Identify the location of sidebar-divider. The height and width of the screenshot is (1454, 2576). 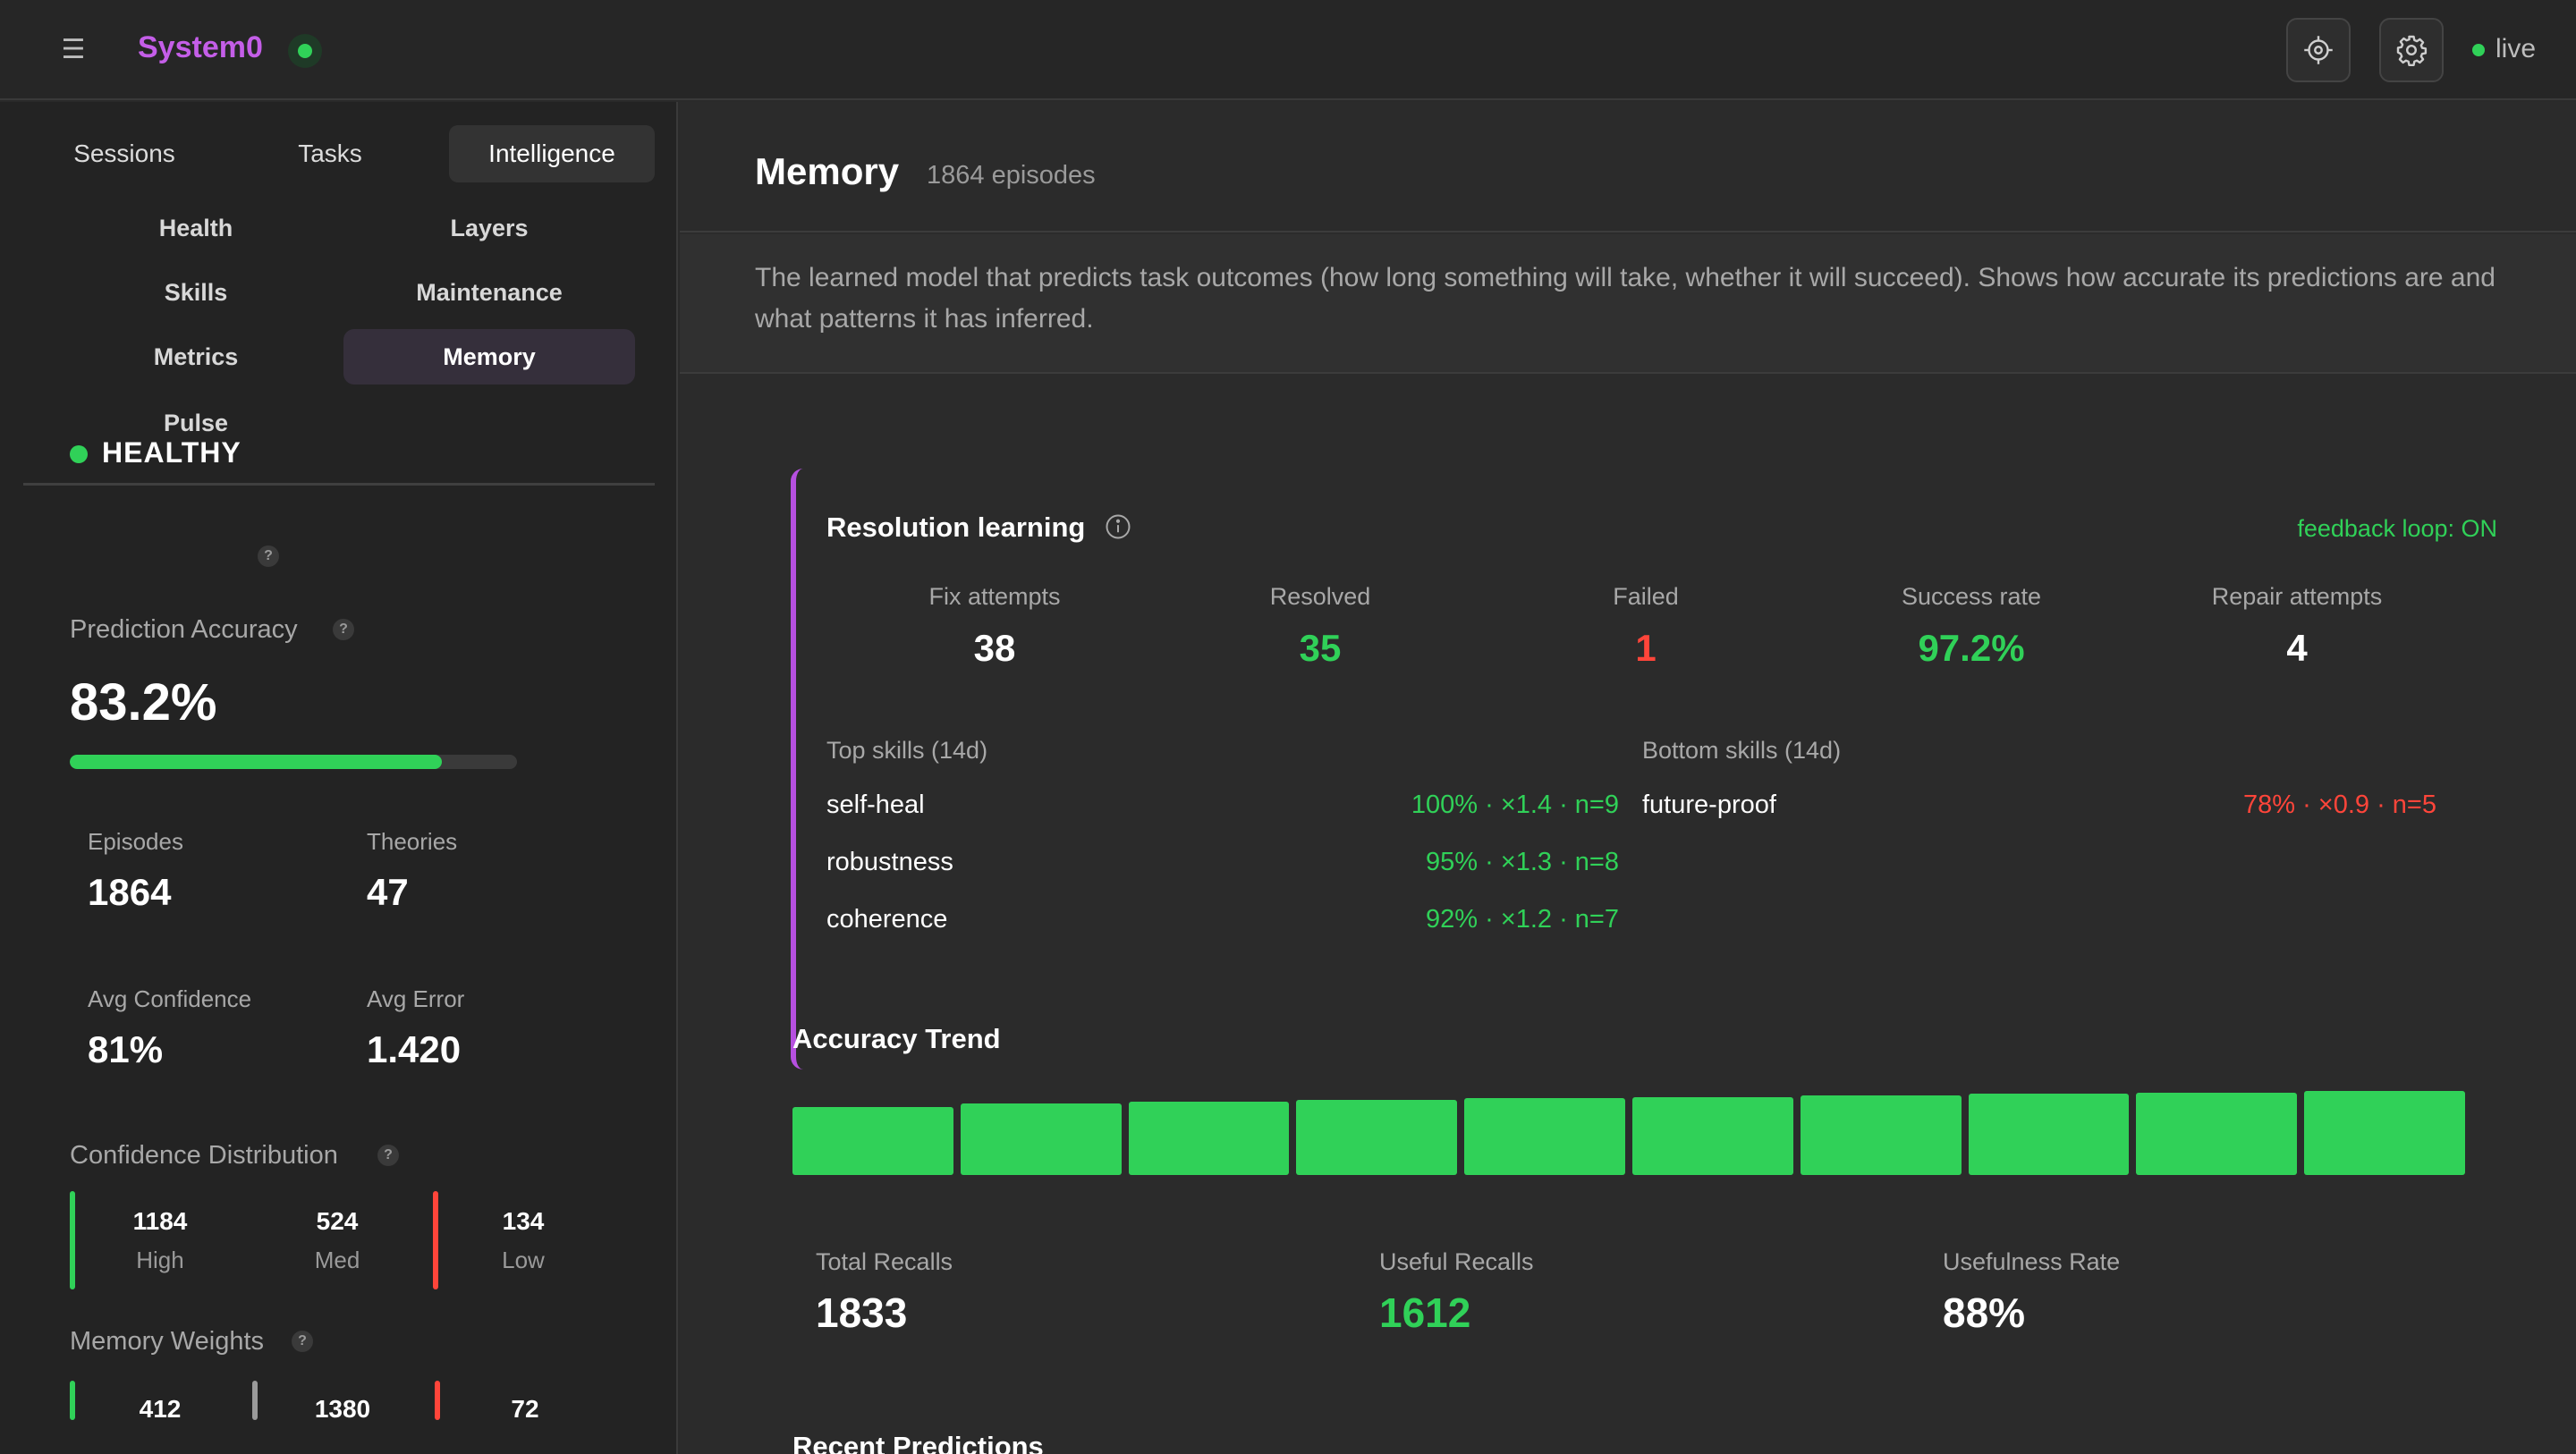
(339, 485).